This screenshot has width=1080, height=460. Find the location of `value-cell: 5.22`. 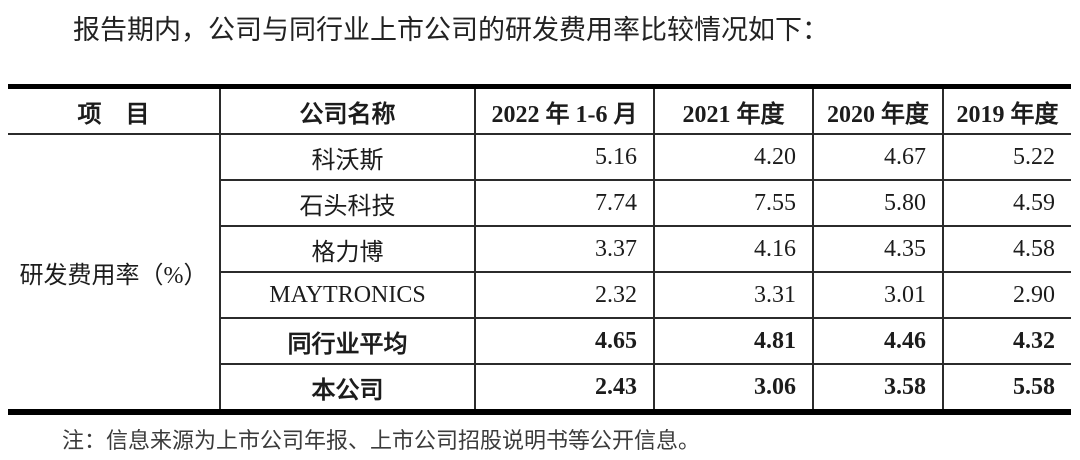

value-cell: 5.22 is located at coordinates (1006, 157).